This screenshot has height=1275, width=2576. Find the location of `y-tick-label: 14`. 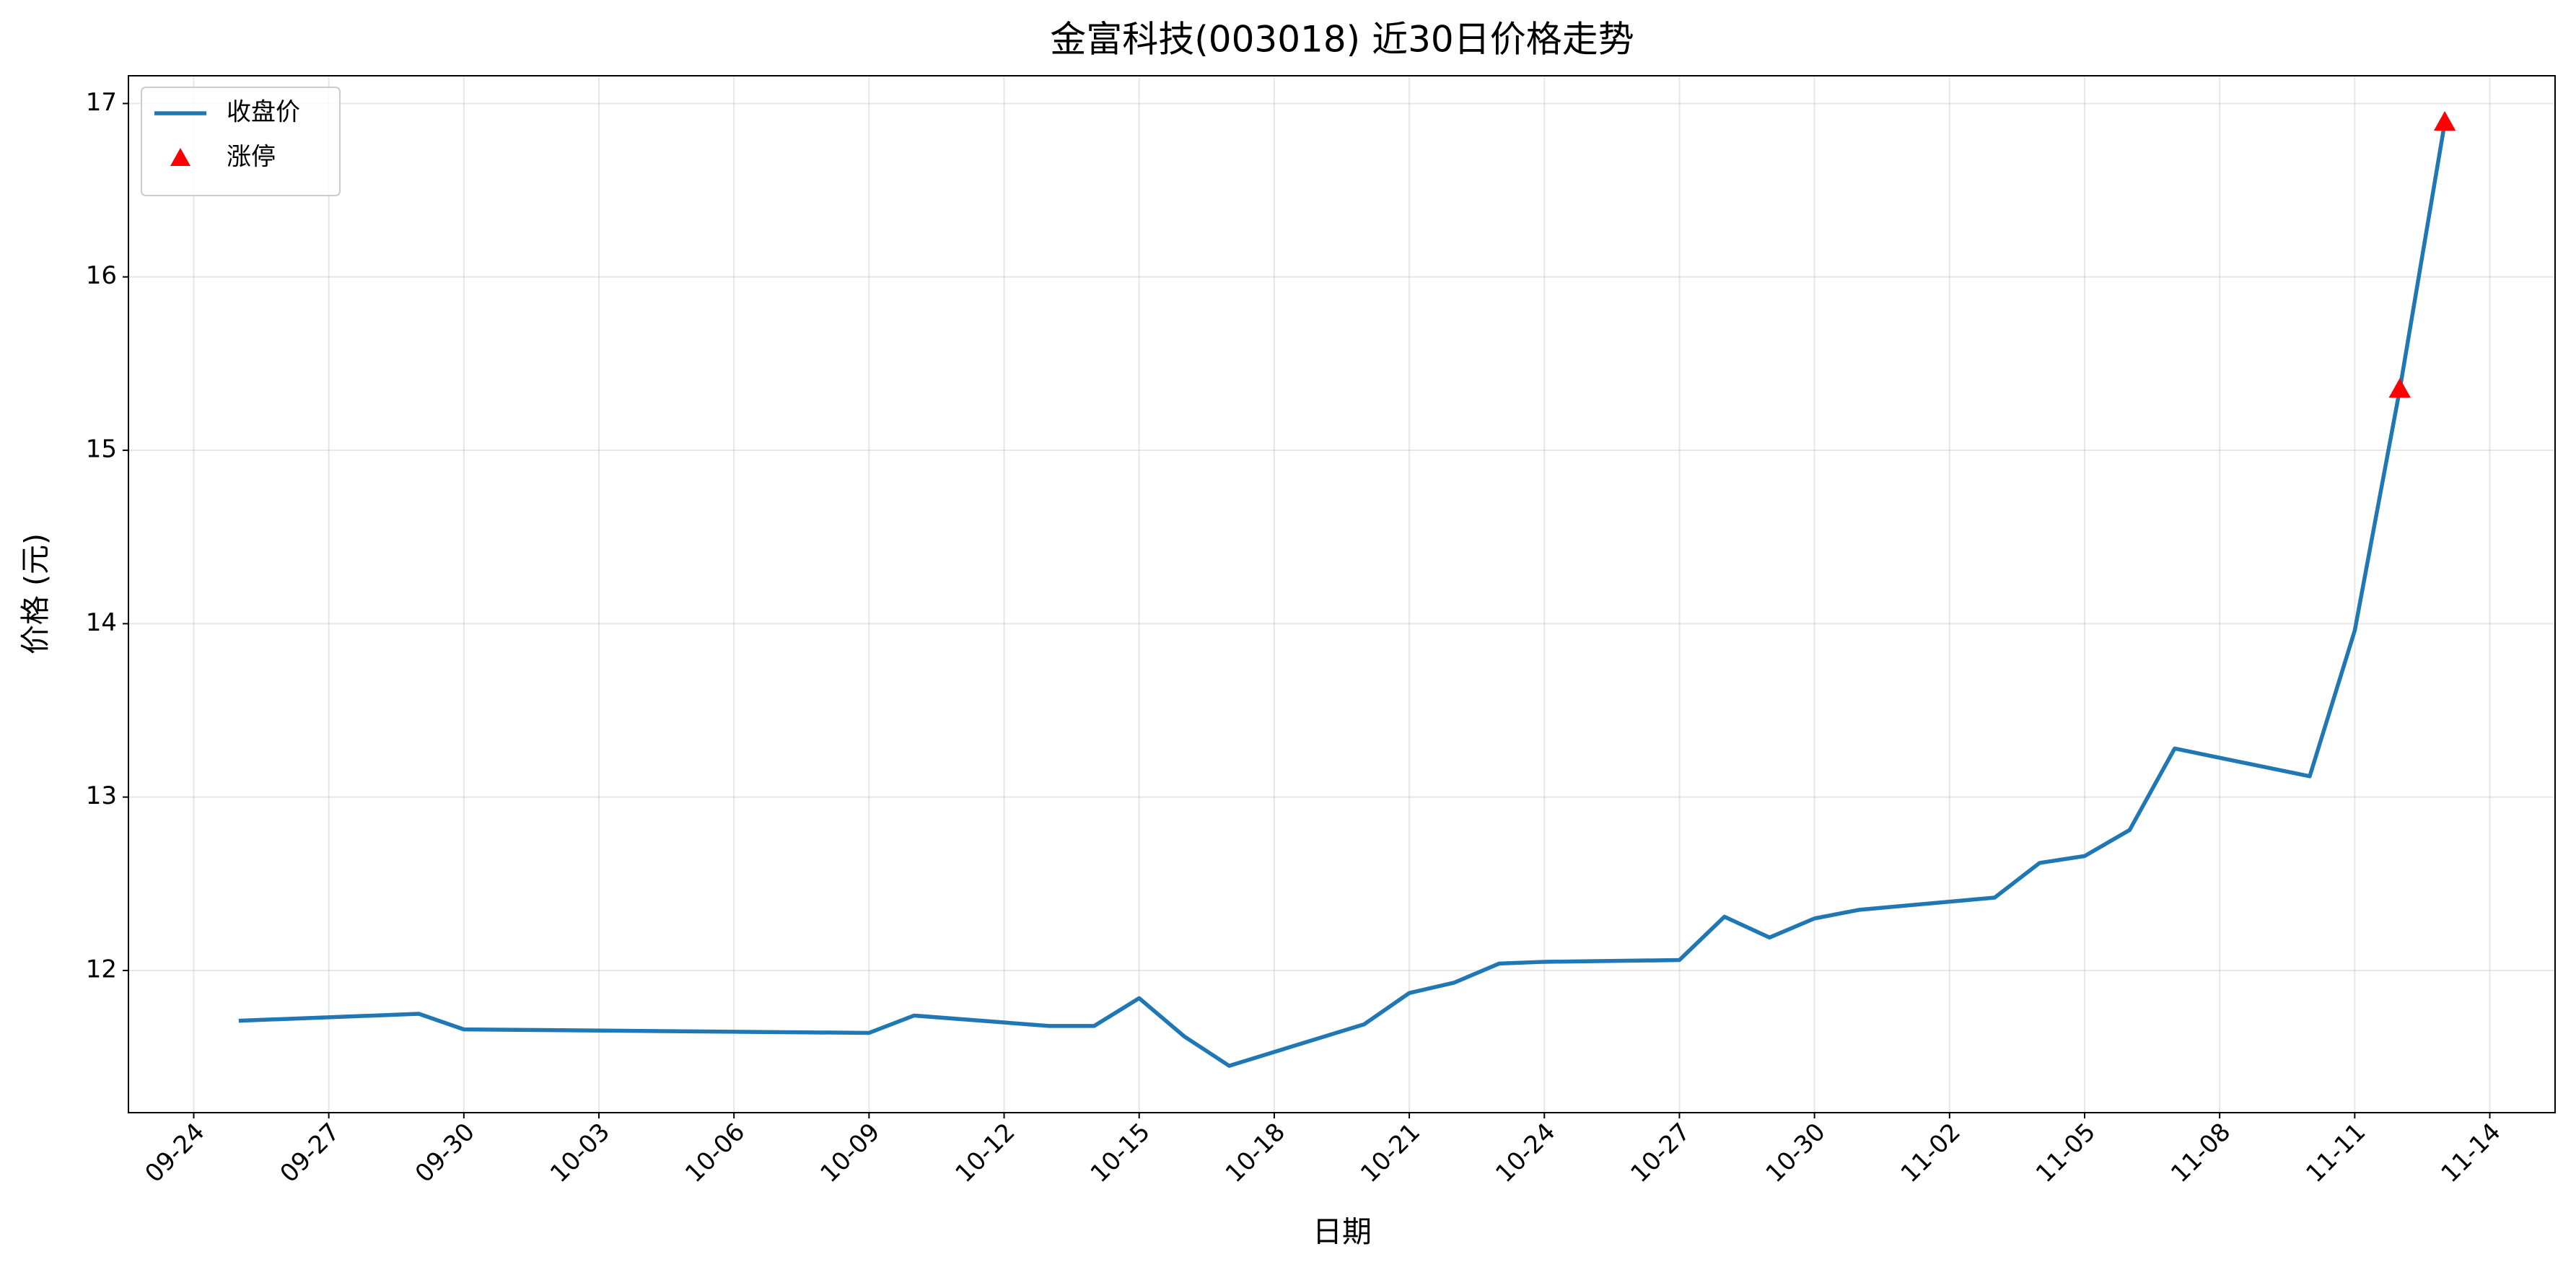

y-tick-label: 14 is located at coordinates (101, 623).